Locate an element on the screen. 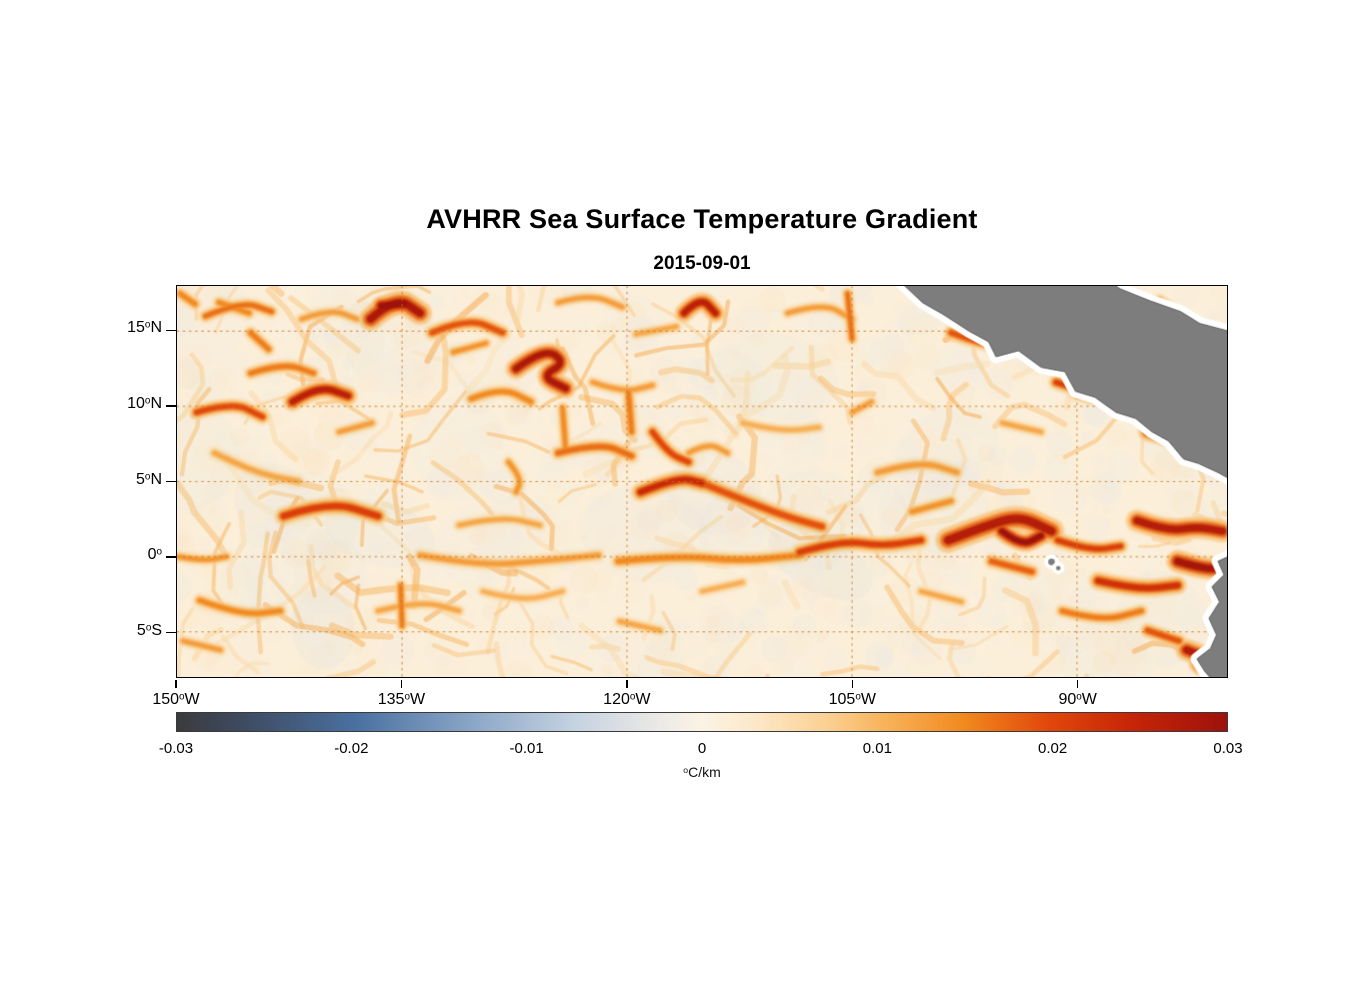 Image resolution: width=1356 pixels, height=1000 pixels. figure-title: AVHRR Sea Surface Temperature Gradient is located at coordinates (702, 219).